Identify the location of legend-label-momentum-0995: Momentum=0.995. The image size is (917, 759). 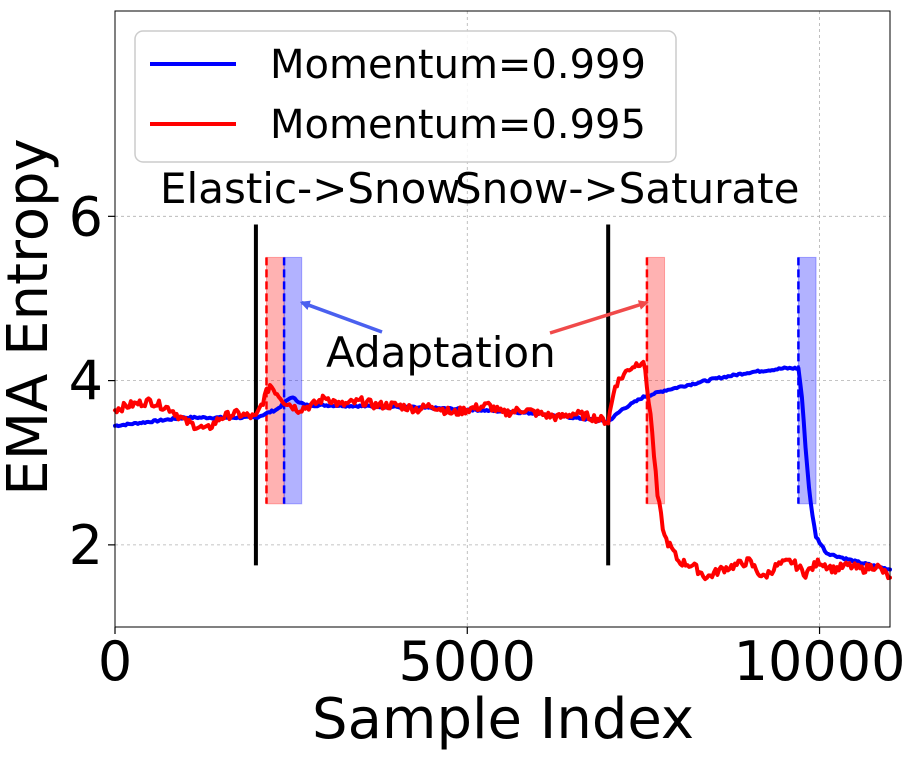
(458, 125).